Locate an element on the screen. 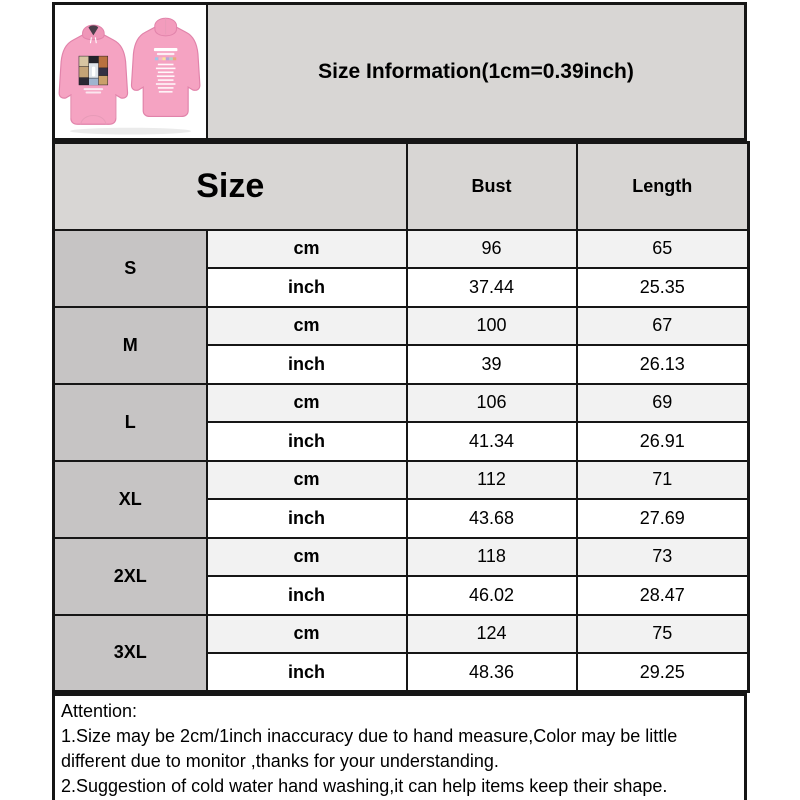 Image resolution: width=800 pixels, height=800 pixels. table-row-cm: L cm 106 69 is located at coordinates (401, 422).